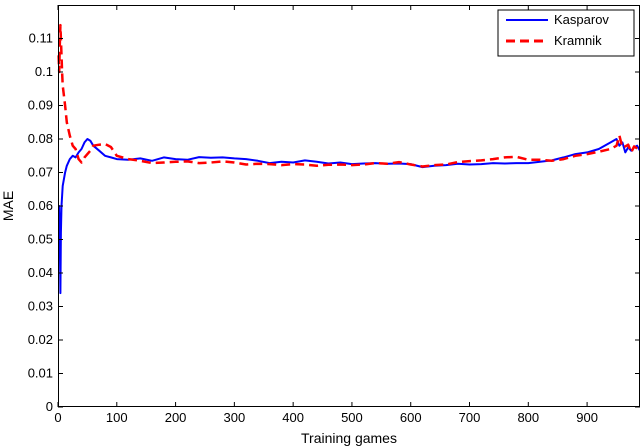  What do you see at coordinates (411, 417) in the screenshot?
I see `x-tick-label: 600` at bounding box center [411, 417].